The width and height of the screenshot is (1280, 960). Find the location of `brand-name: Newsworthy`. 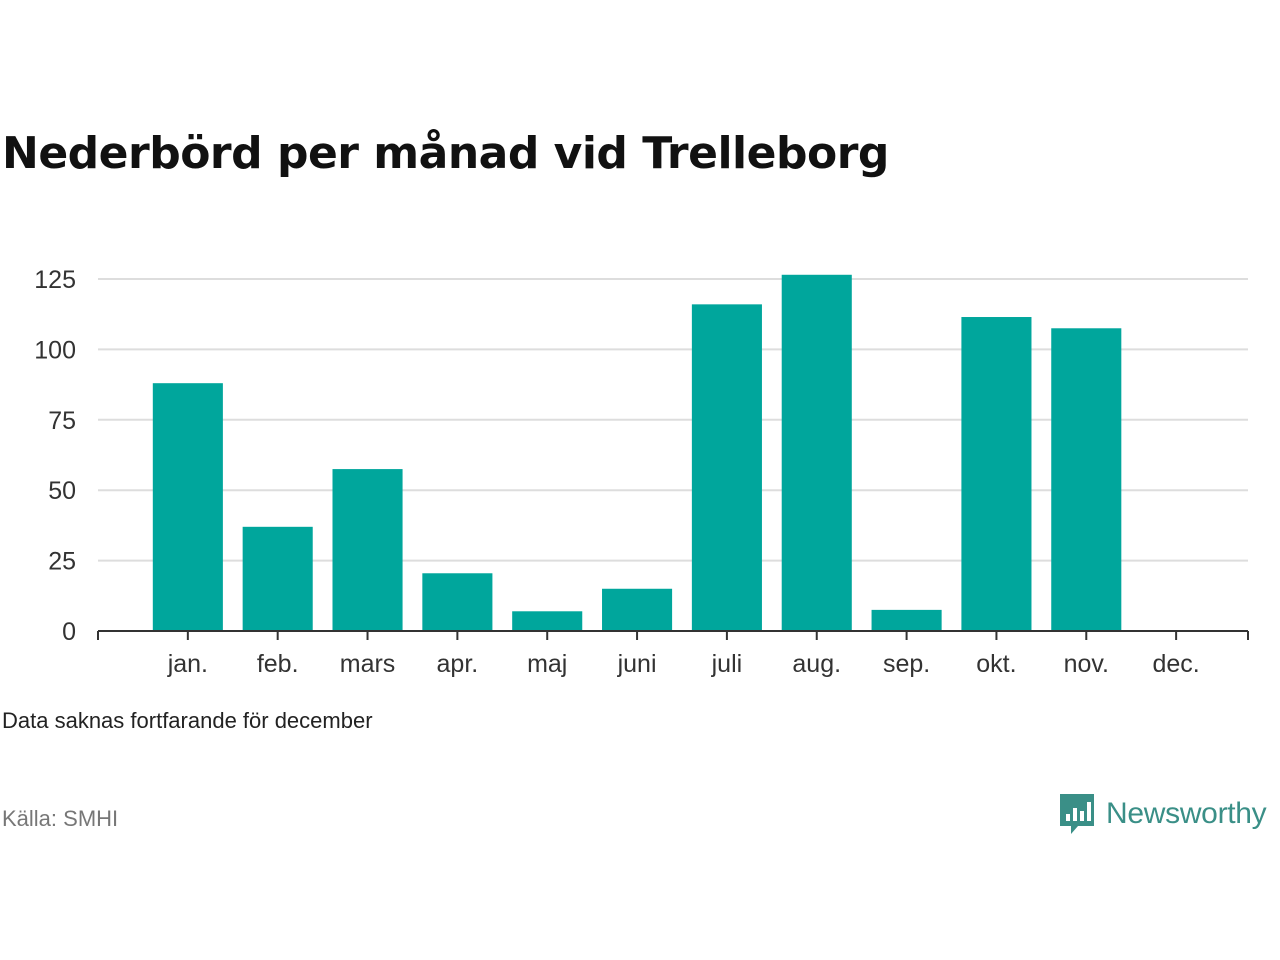

brand-name: Newsworthy is located at coordinates (1186, 813).